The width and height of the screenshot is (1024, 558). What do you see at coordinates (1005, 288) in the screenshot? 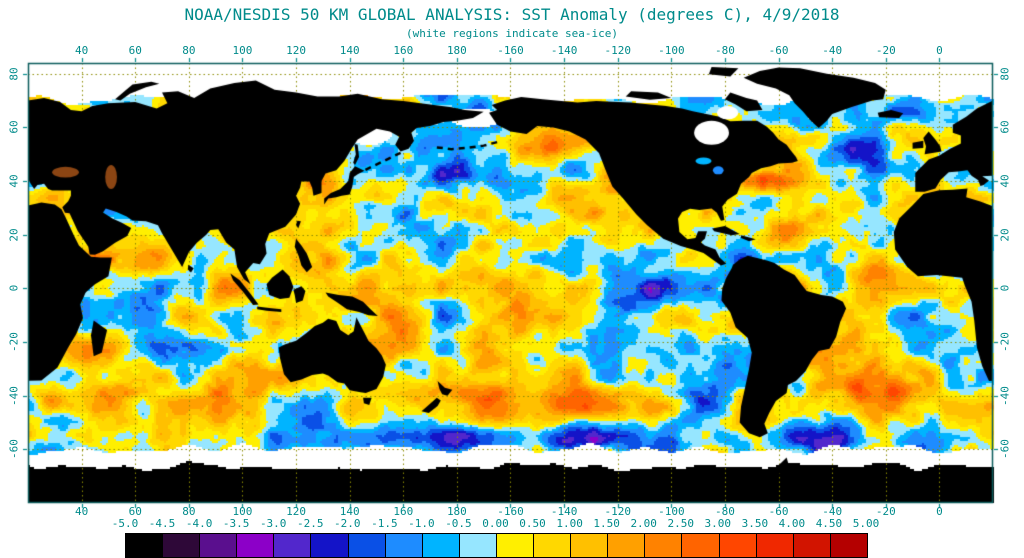
I see `lat-tick-label-right: 0` at bounding box center [1005, 288].